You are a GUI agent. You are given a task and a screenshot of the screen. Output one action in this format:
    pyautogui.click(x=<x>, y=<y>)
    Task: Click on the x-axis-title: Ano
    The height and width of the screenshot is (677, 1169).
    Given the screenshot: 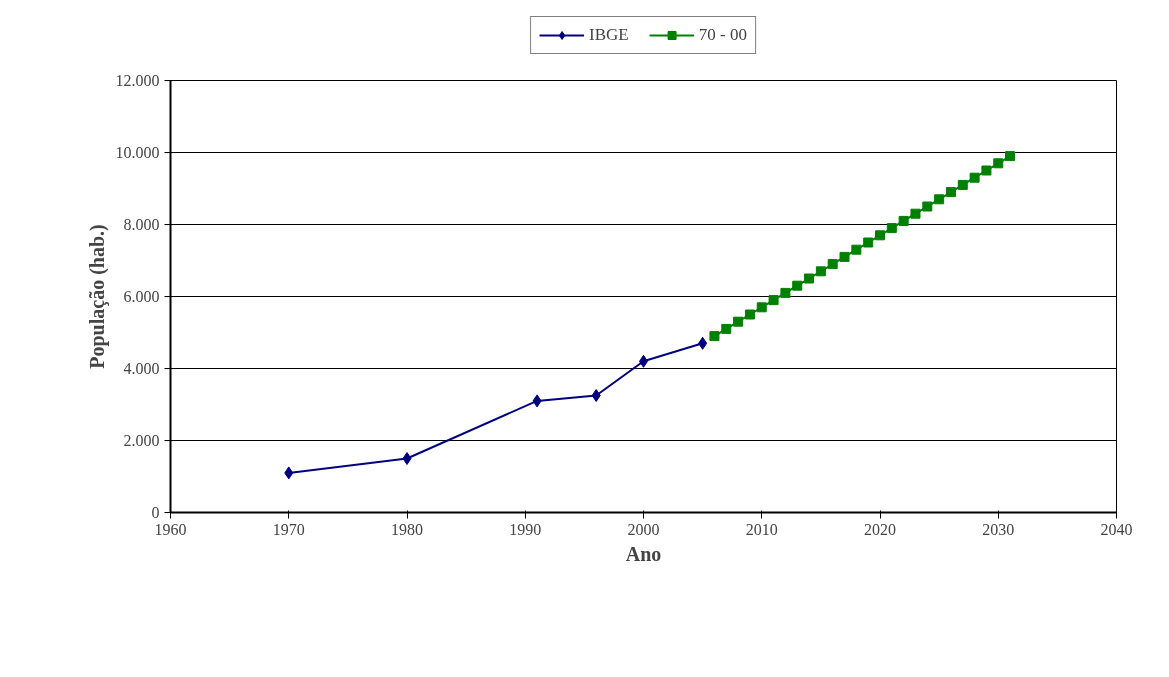 What is the action you would take?
    pyautogui.click(x=643, y=553)
    